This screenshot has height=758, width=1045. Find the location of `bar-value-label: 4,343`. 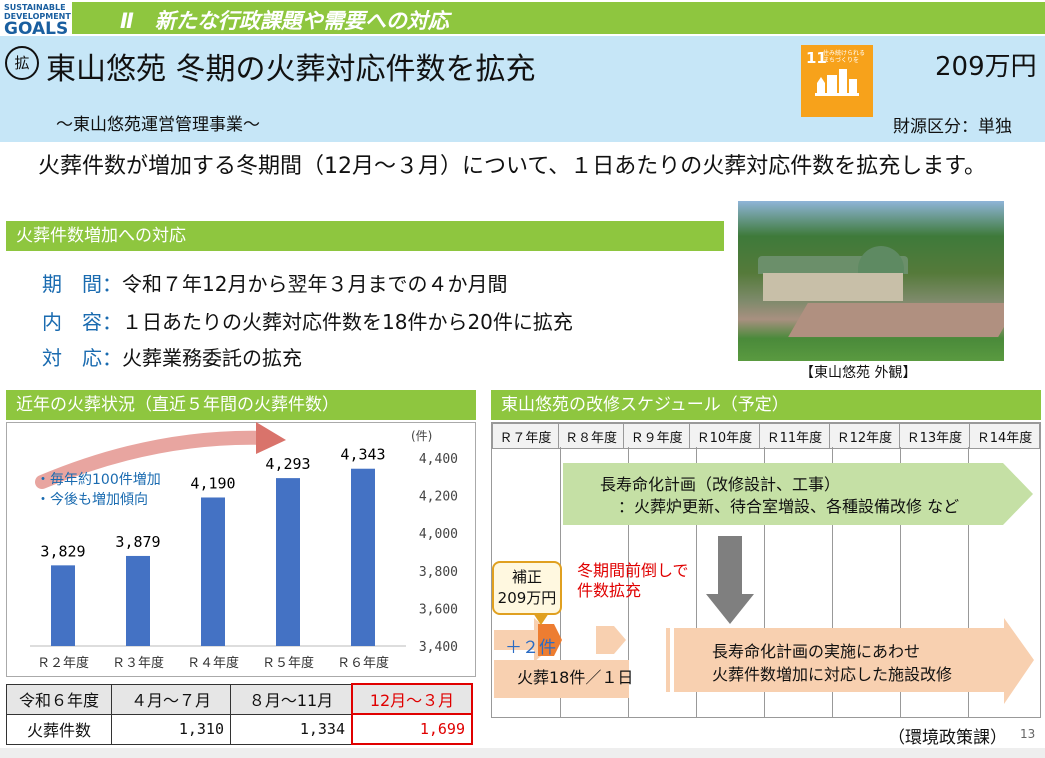

bar-value-label: 4,343 is located at coordinates (362, 455).